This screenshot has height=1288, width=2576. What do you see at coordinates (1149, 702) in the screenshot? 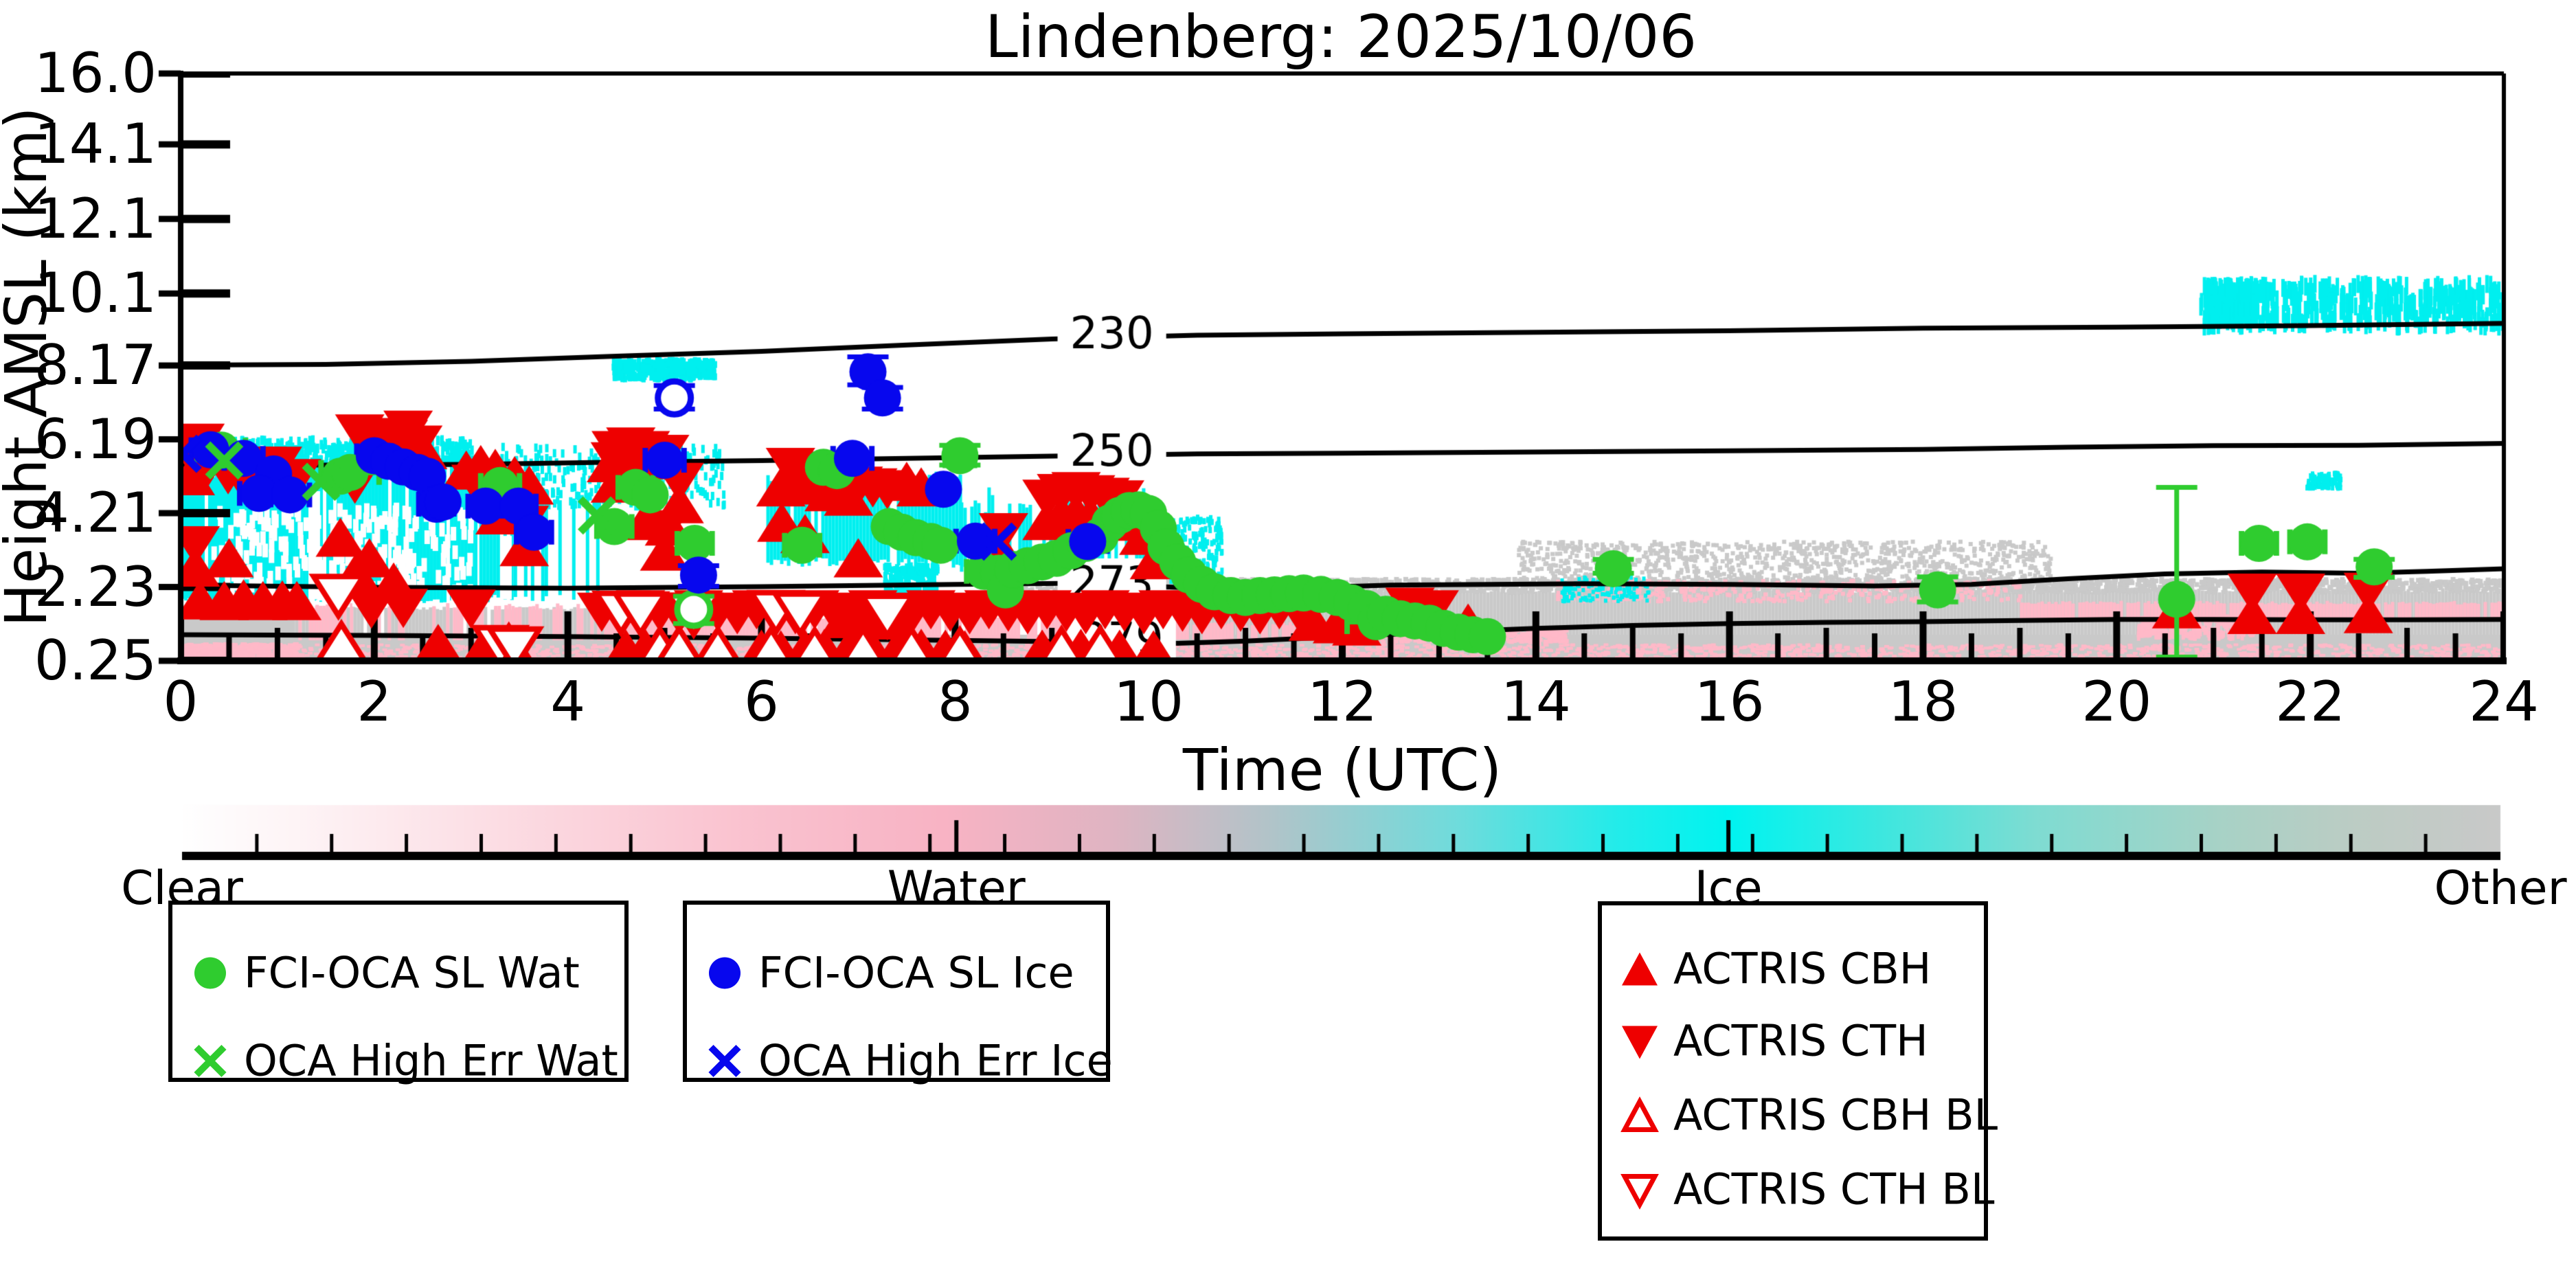
I see `x-tick-label: 10` at bounding box center [1149, 702].